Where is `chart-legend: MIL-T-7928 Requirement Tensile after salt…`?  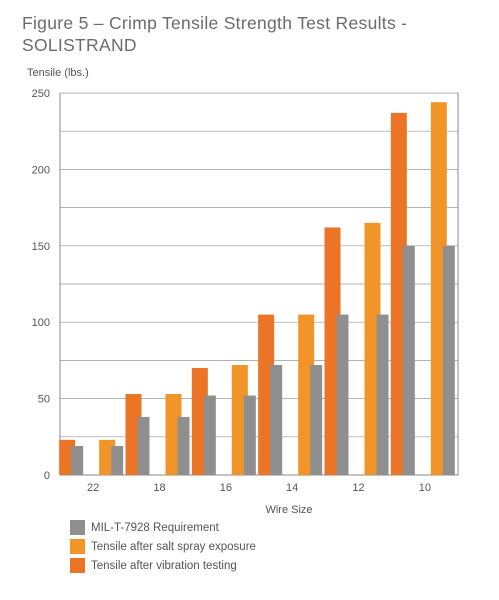 chart-legend: MIL-T-7928 Requirement Tensile after salt… is located at coordinates (163, 546).